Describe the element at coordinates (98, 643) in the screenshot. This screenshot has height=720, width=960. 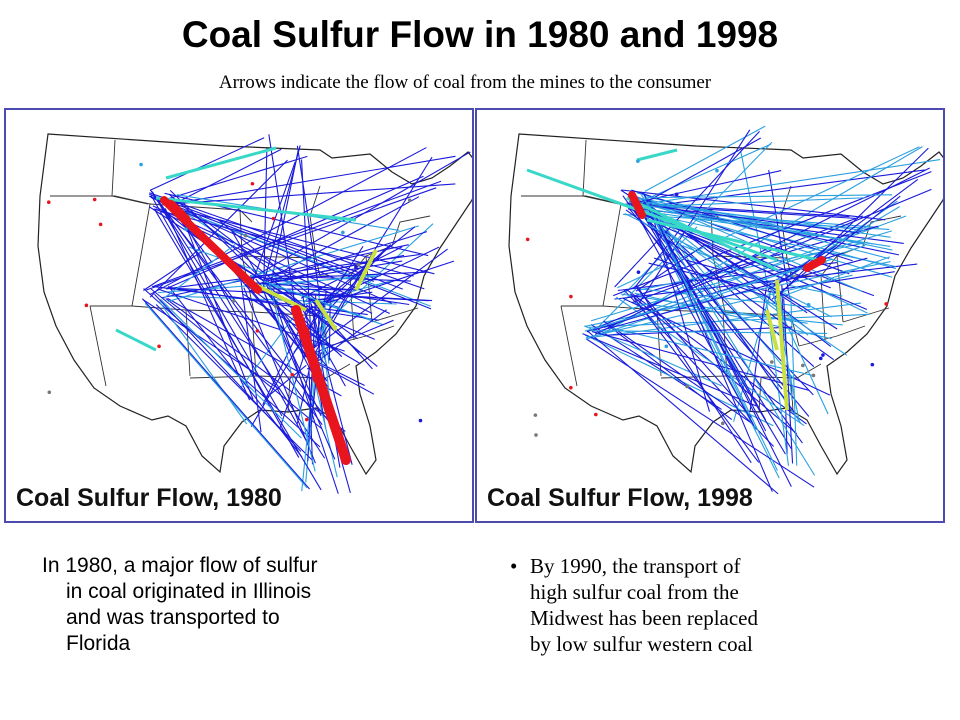
I see `caption-1980-line-4: Florida` at that location.